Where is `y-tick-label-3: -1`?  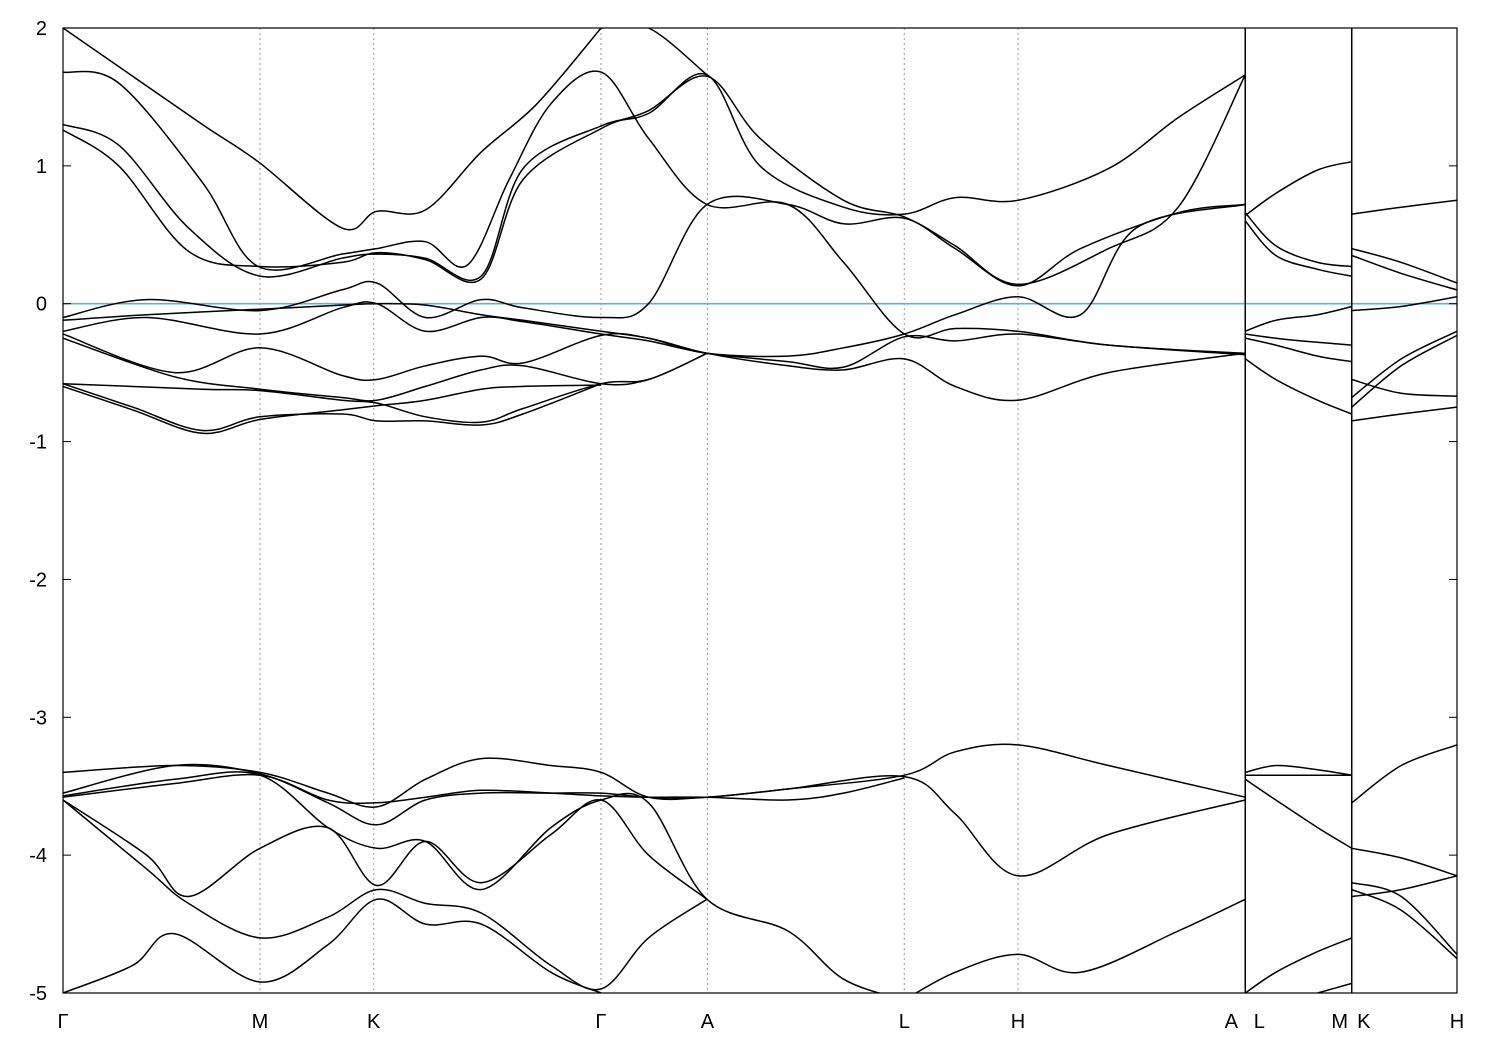 y-tick-label-3: -1 is located at coordinates (38, 443).